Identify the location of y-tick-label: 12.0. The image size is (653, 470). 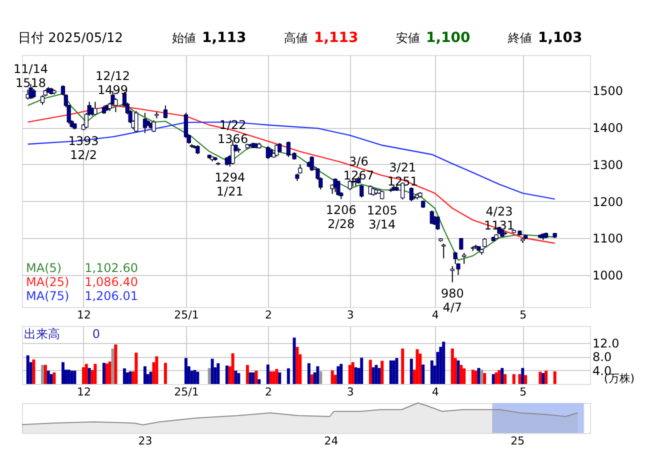
(606, 343).